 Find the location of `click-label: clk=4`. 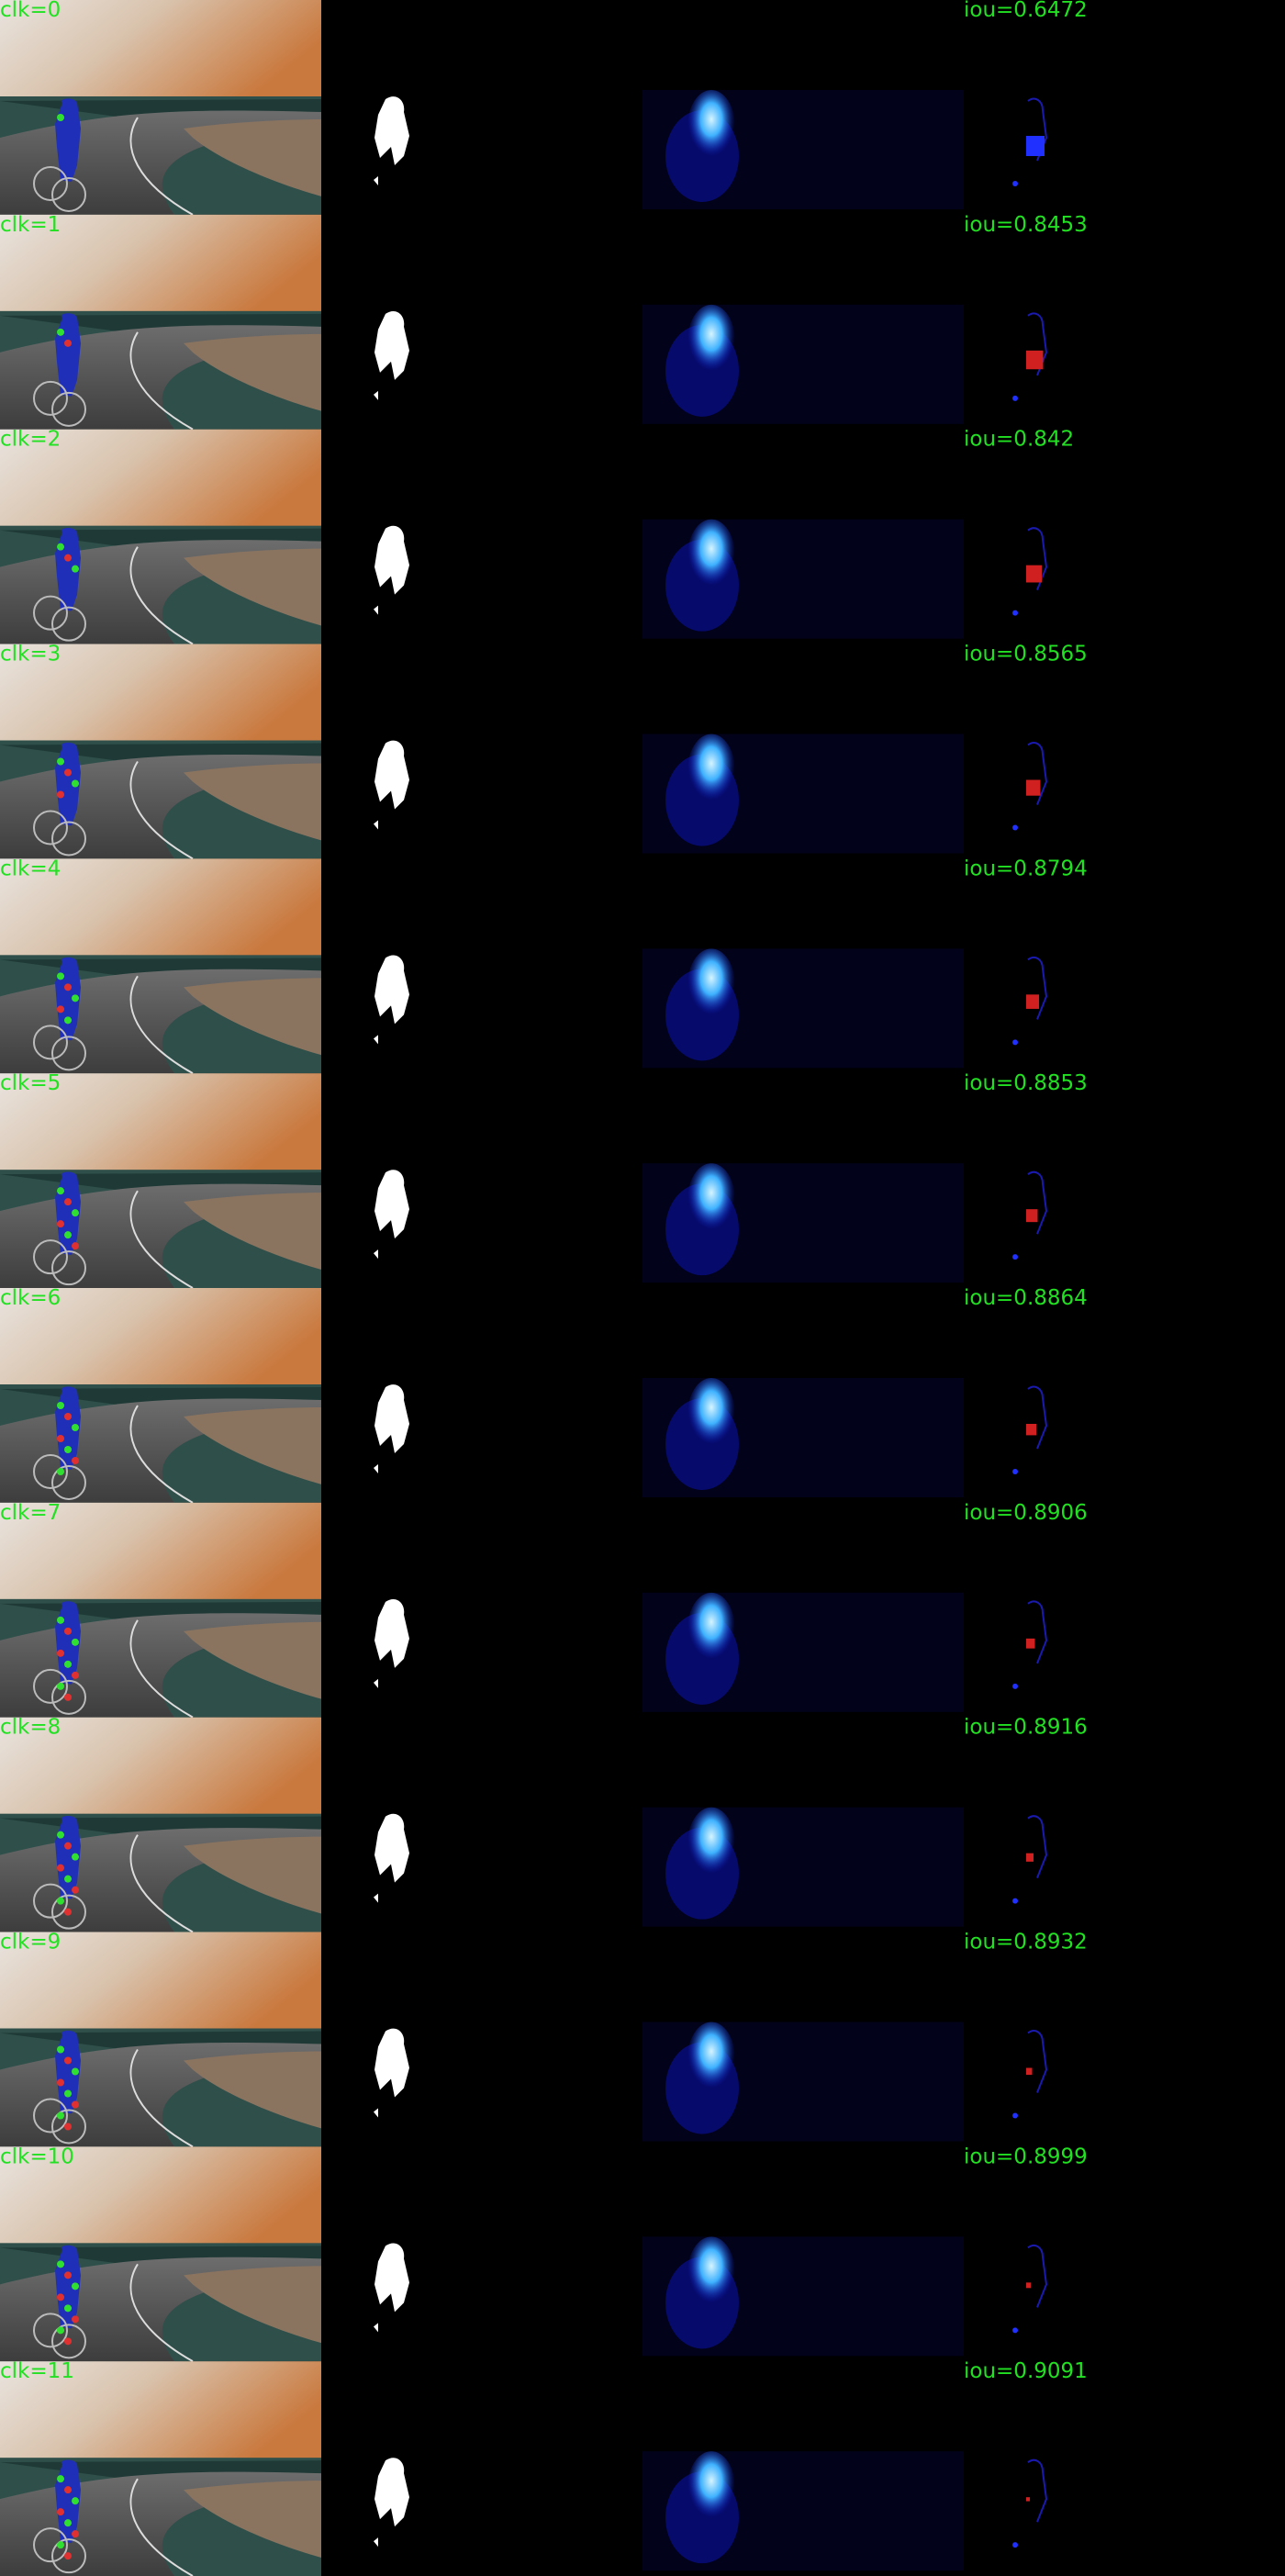

click-label: clk=4 is located at coordinates (30, 868).